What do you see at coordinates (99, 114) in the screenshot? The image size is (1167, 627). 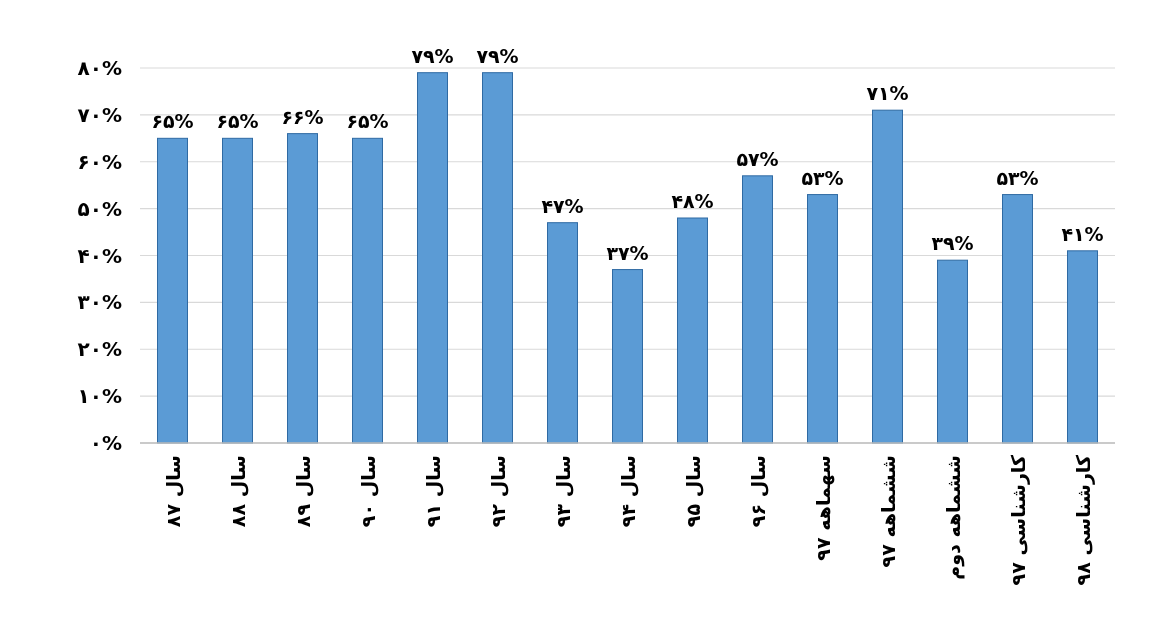 I see `y-tick-label: ۷۰%` at bounding box center [99, 114].